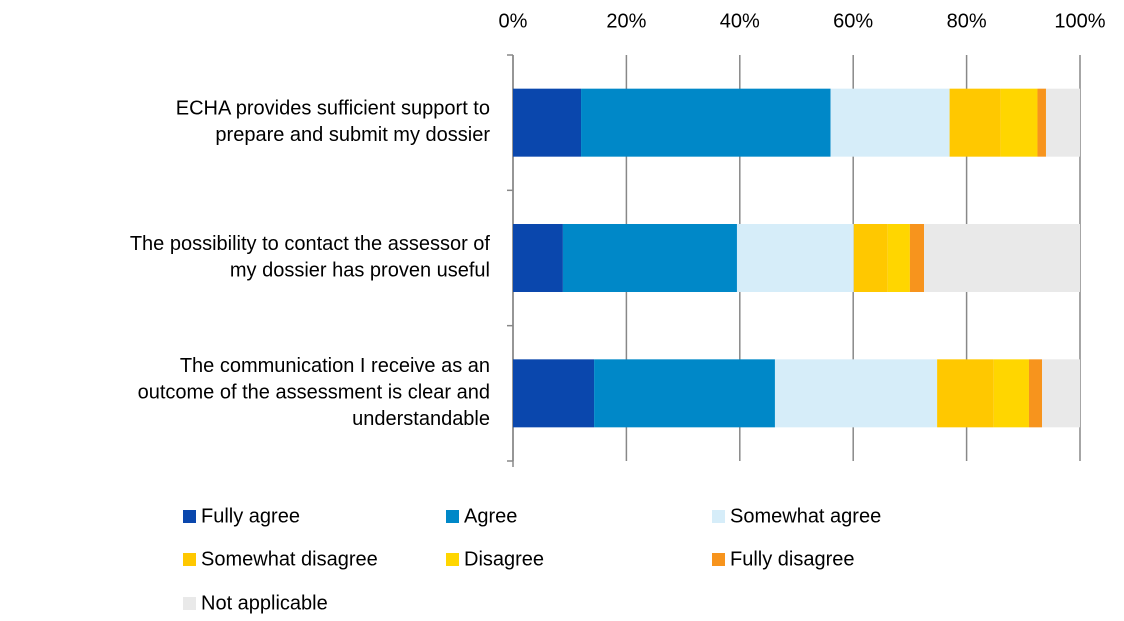 This screenshot has height=621, width=1124. I want to click on x-tick-label: 60%, so click(853, 21).